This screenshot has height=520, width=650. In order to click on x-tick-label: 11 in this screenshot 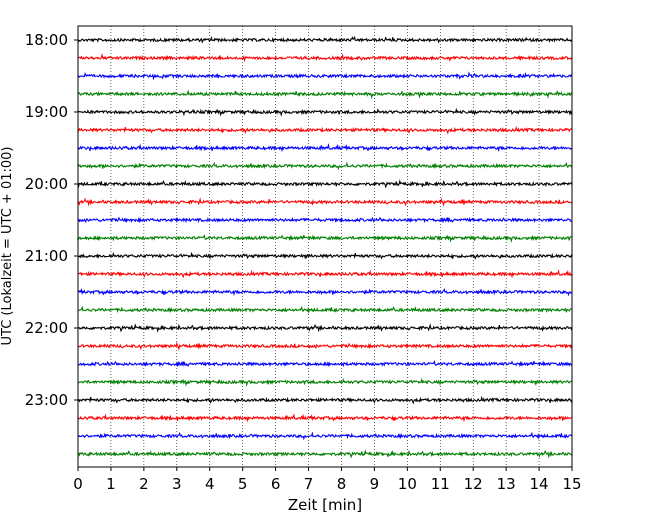, I will do `click(440, 484)`.